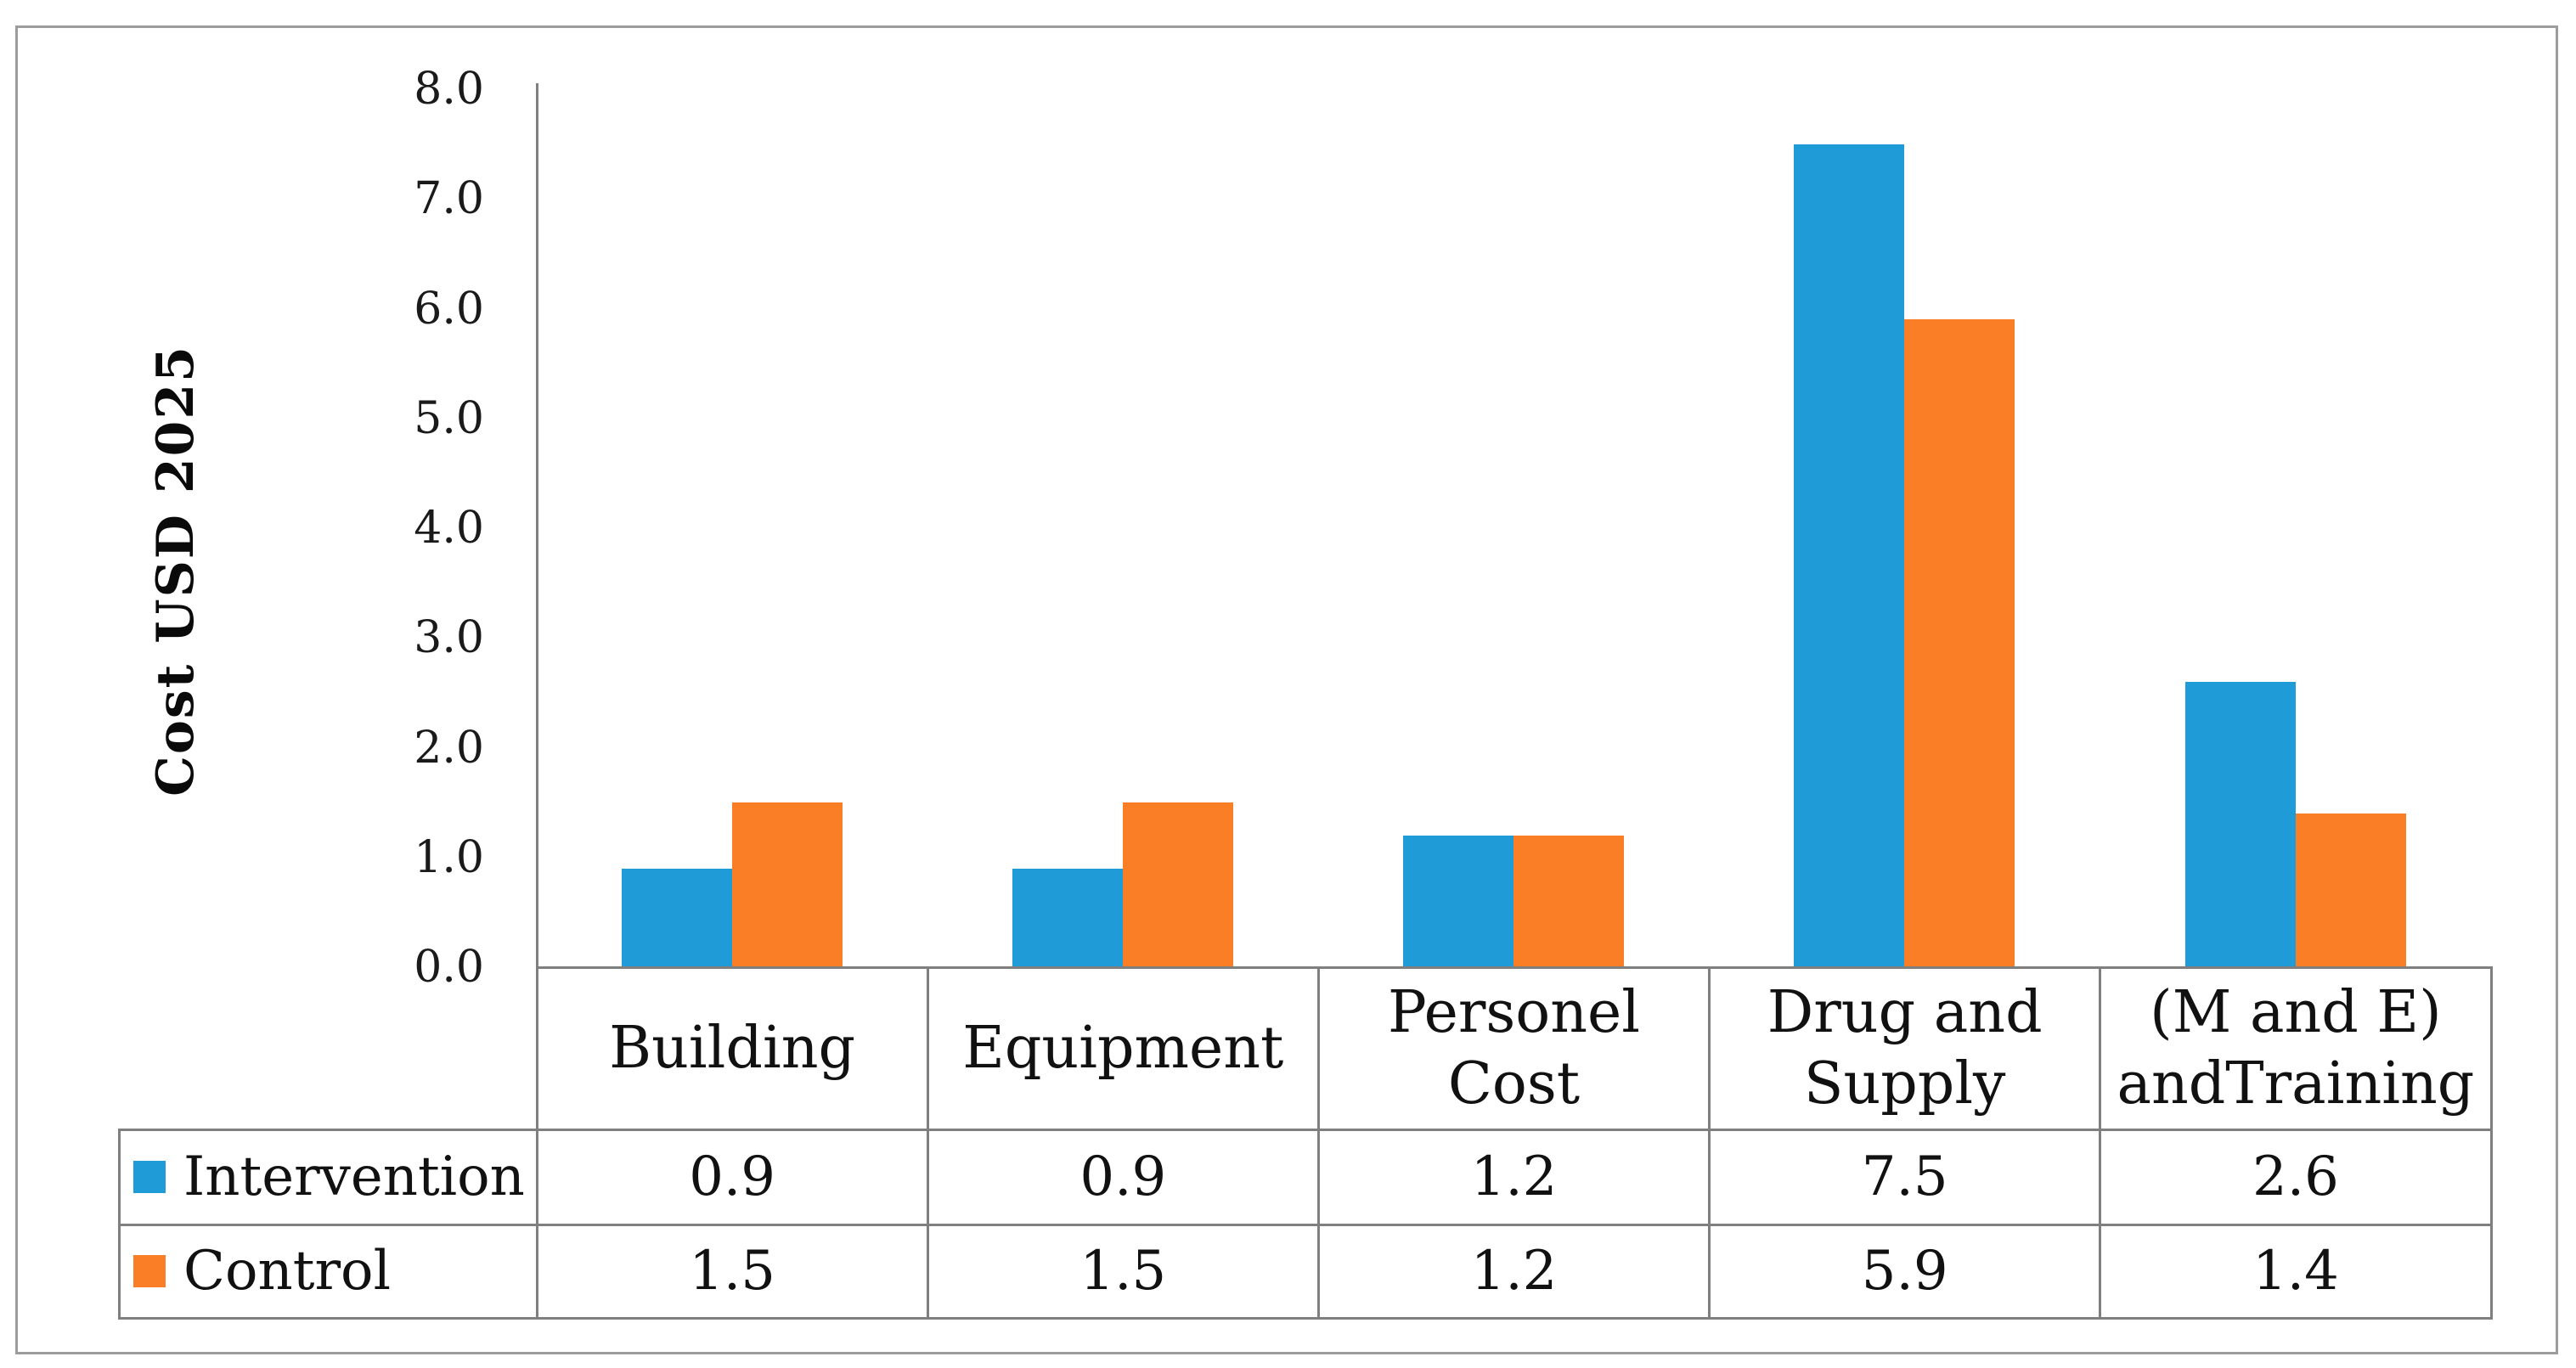  I want to click on legend-label-control: Control, so click(287, 1271).